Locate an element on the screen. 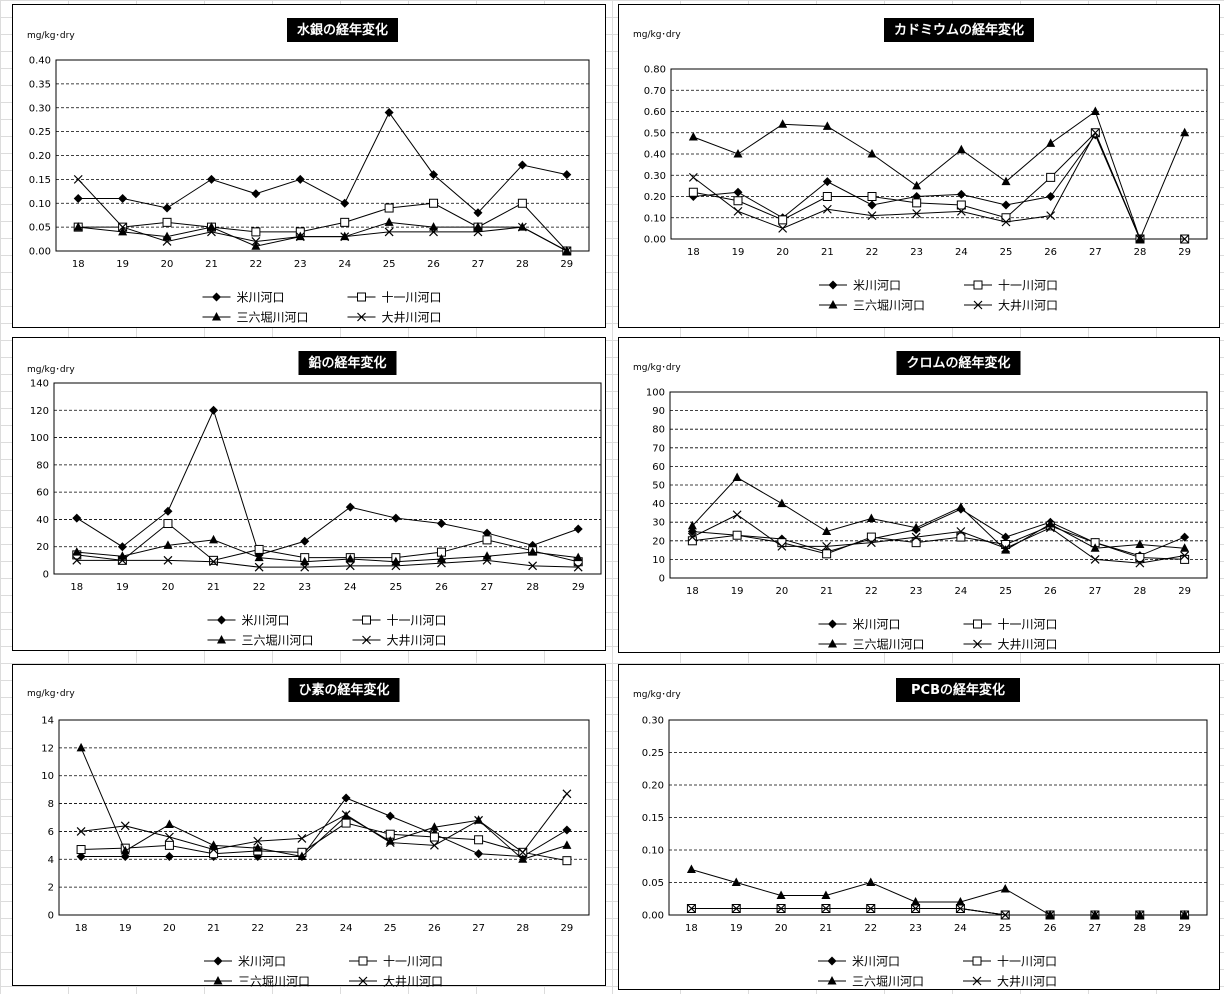  x-tick-label: 26 is located at coordinates (441, 587).